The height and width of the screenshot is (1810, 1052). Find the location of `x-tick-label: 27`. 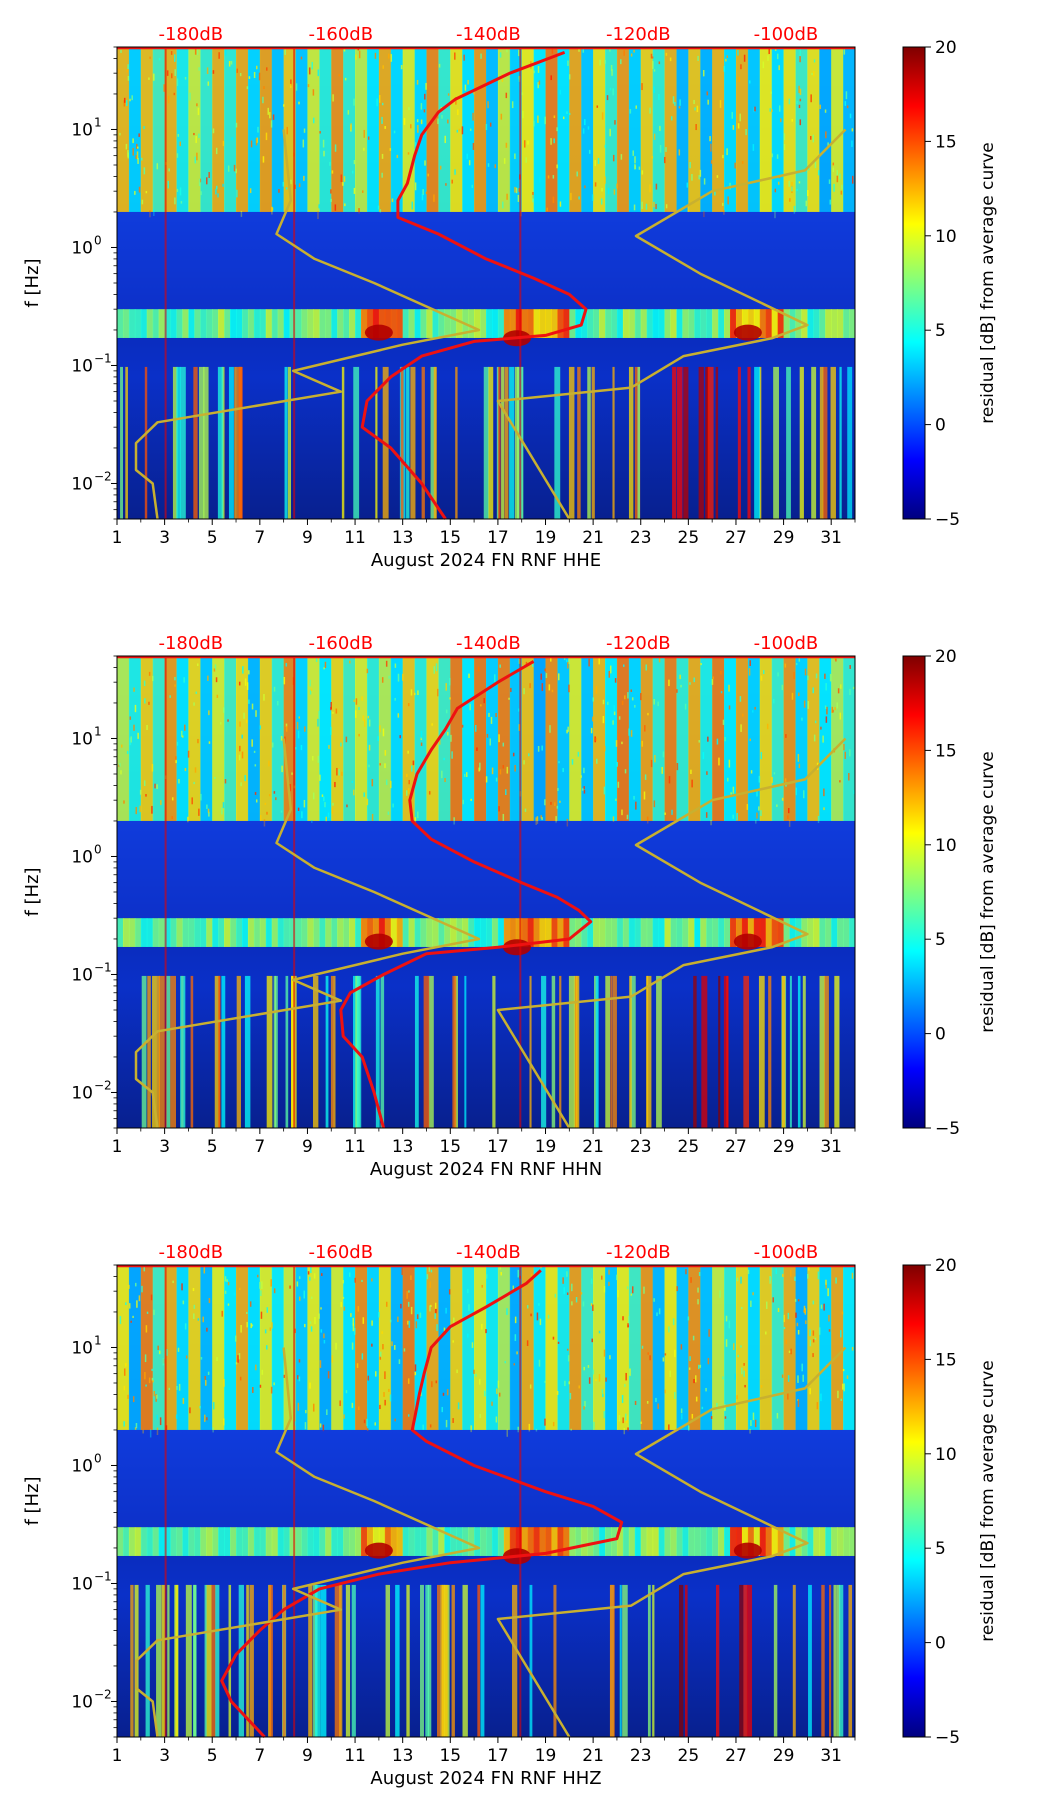

x-tick-label: 27 is located at coordinates (736, 1756).